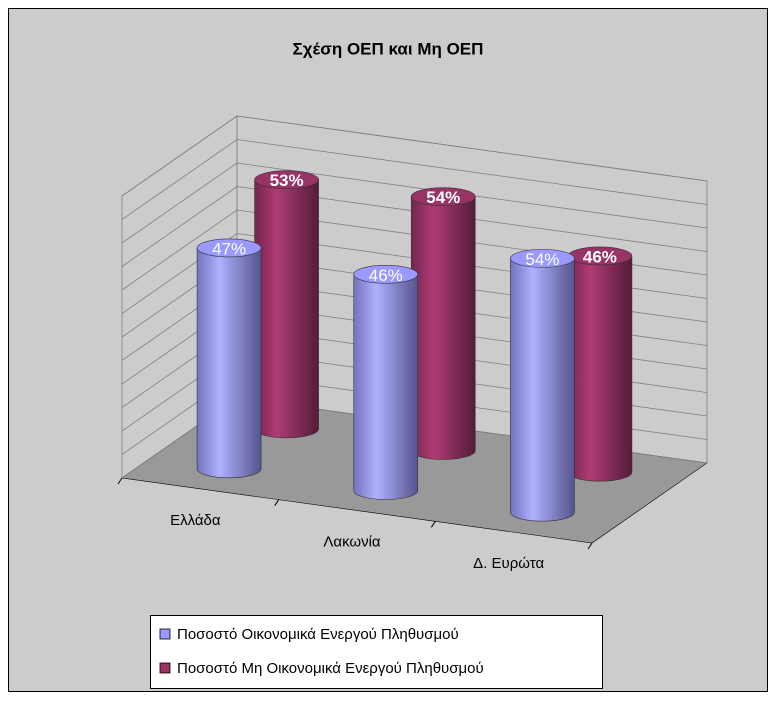 The width and height of the screenshot is (776, 705). I want to click on value-label: 47%, so click(229, 248).